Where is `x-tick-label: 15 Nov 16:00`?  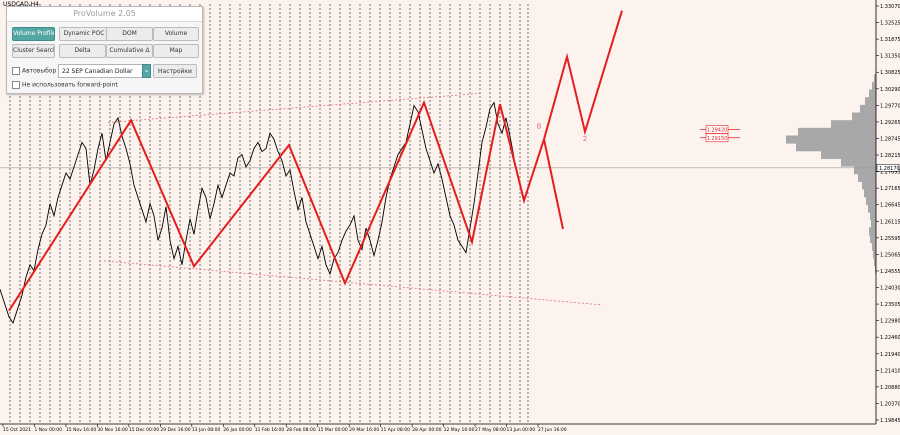 x-tick-label: 15 Nov 16:00 is located at coordinates (81, 430).